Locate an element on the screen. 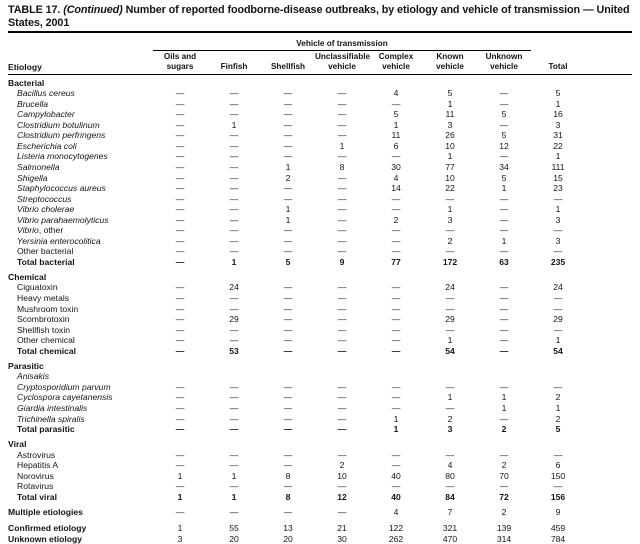 The height and width of the screenshot is (544, 640). column-header: Total is located at coordinates (558, 66).